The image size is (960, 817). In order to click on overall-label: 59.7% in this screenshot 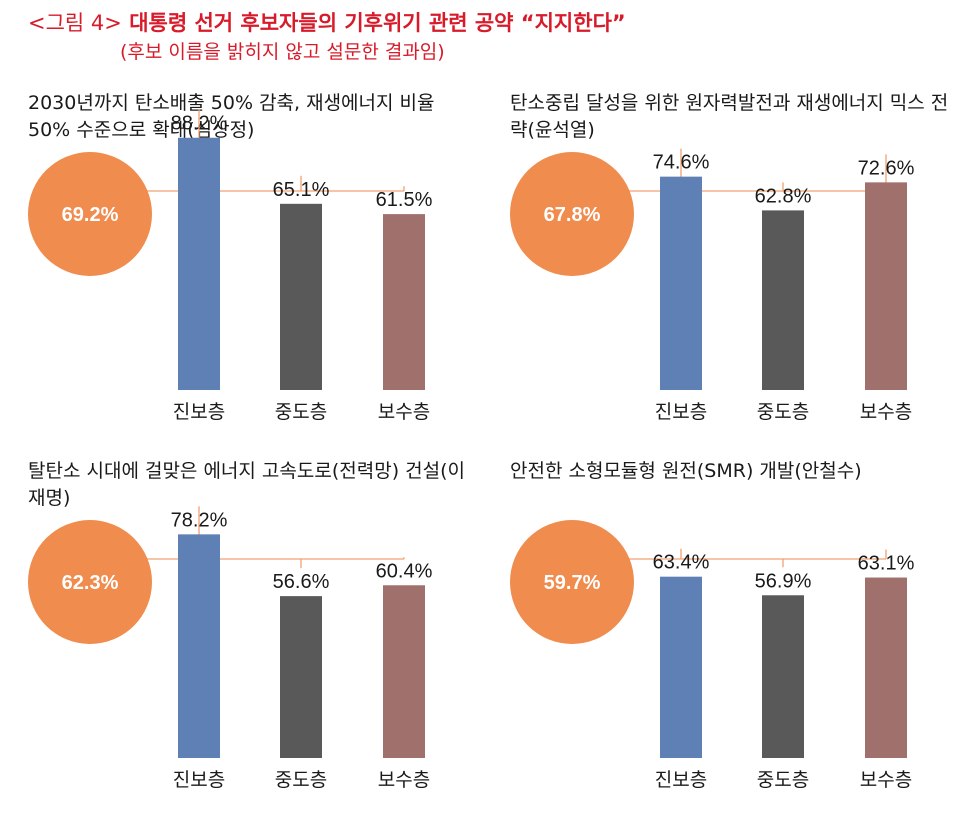, I will do `click(572, 583)`.